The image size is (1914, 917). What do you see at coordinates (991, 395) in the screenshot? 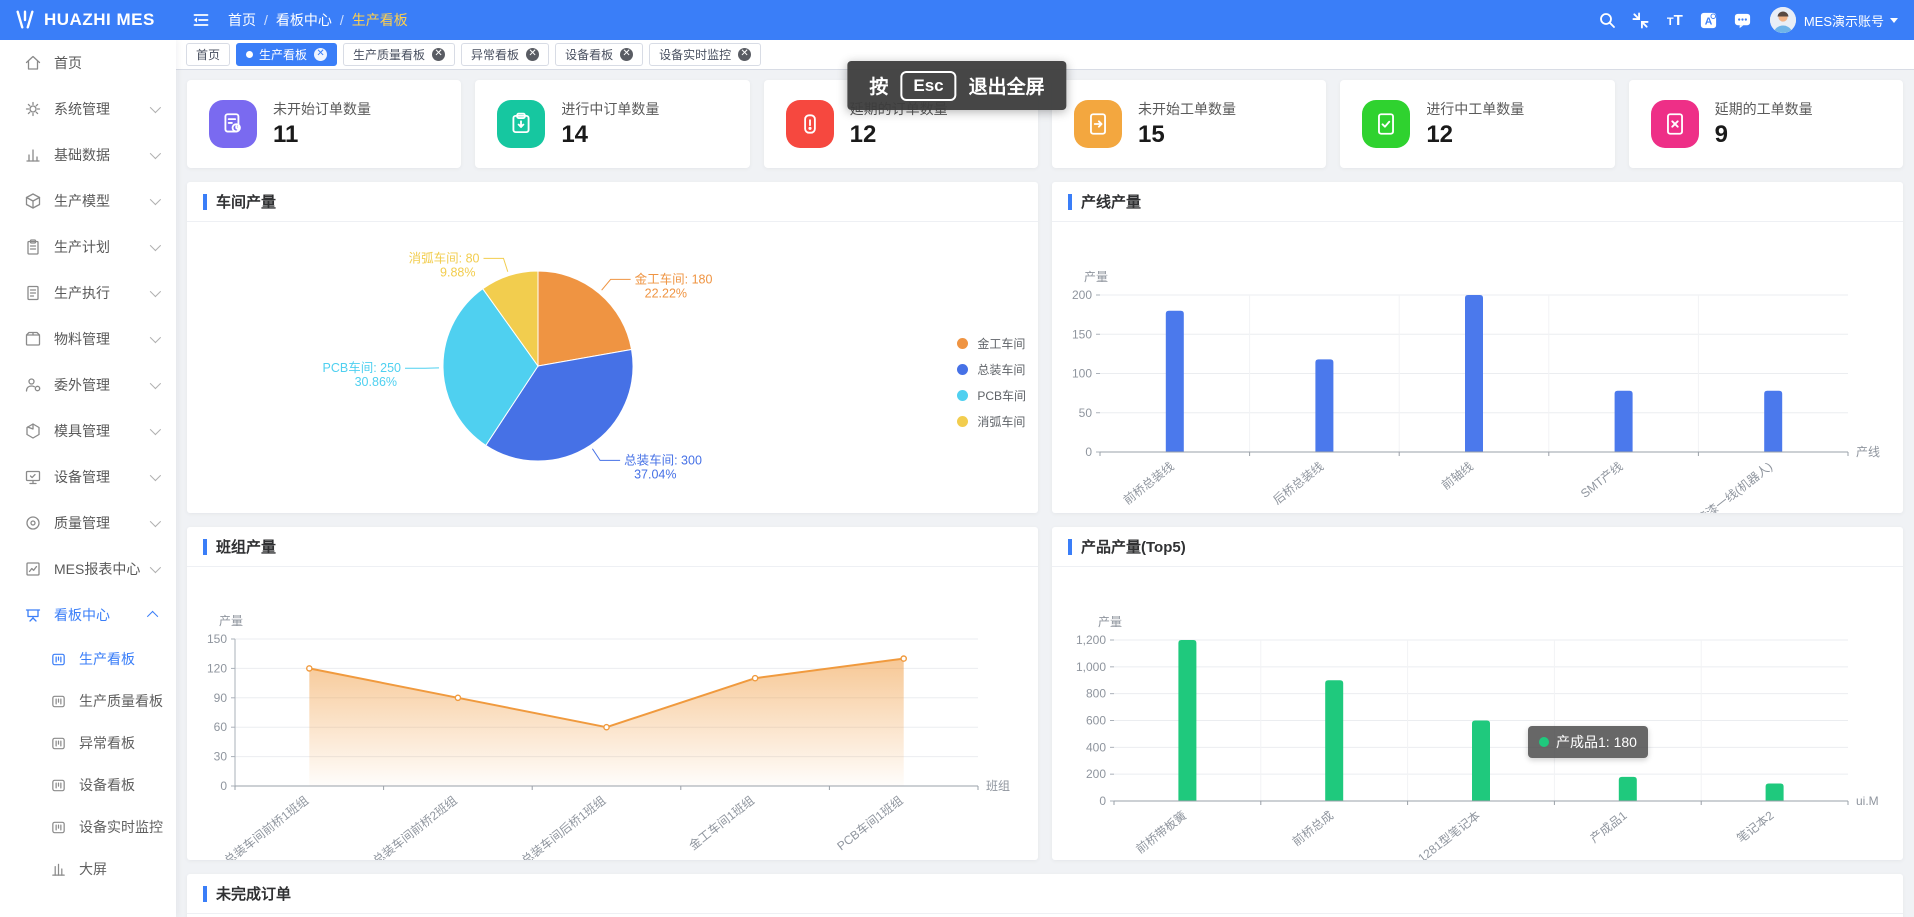
I see `legend-item-PCB车间: PCB车间` at bounding box center [991, 395].